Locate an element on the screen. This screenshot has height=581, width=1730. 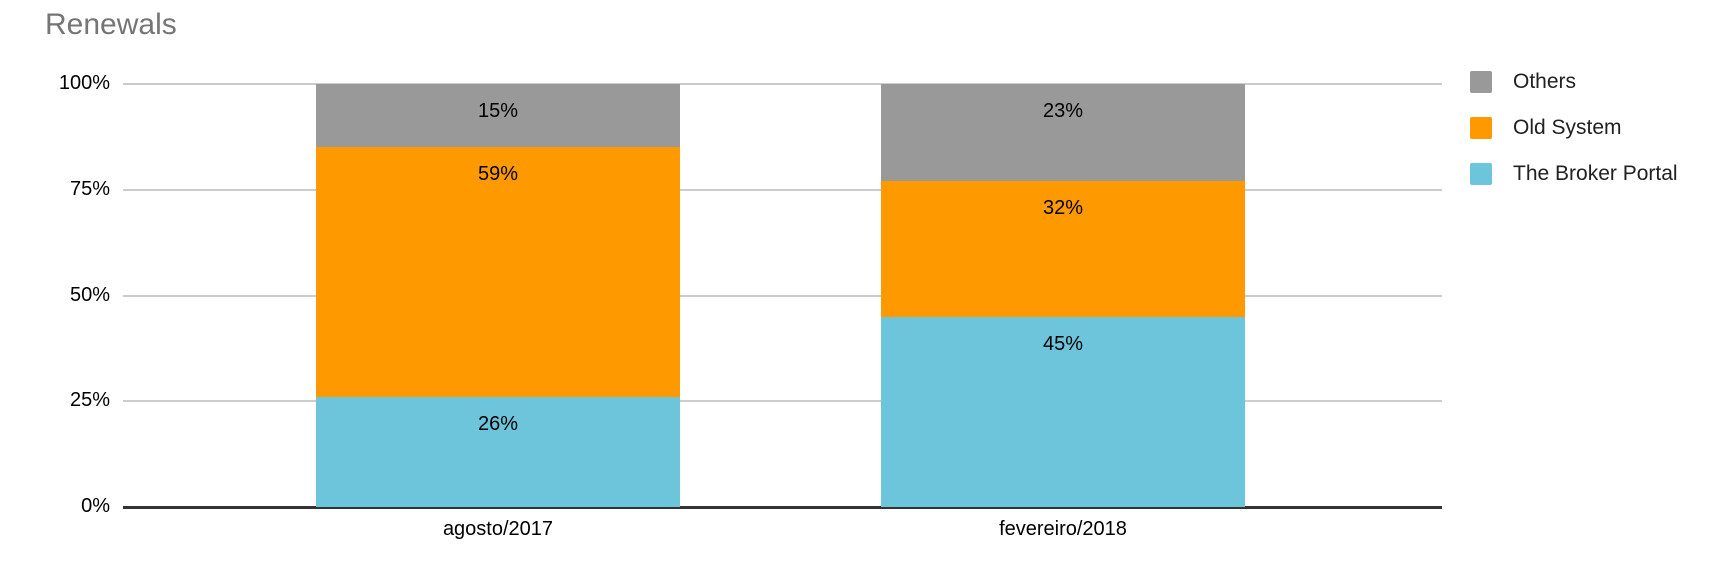
bar-segment-others-fevereiro-2018: 23% is located at coordinates (1063, 133).